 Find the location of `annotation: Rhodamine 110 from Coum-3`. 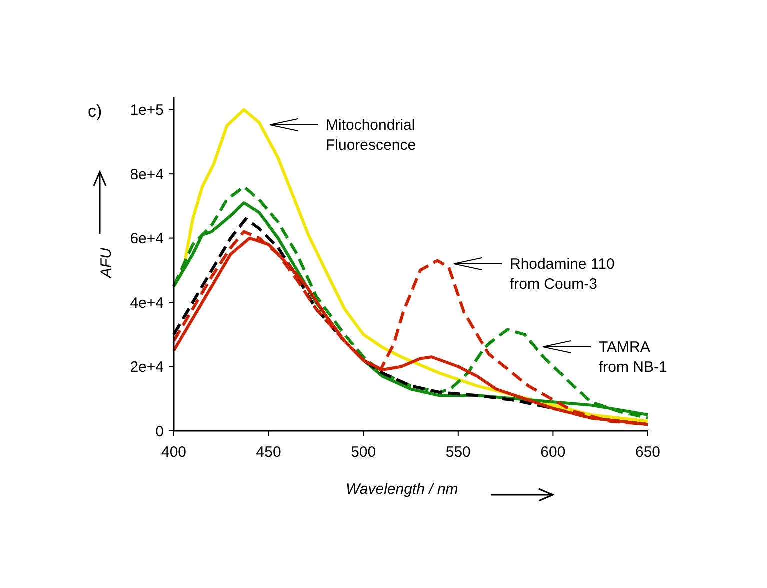

annotation: Rhodamine 110 from Coum-3 is located at coordinates (562, 274).